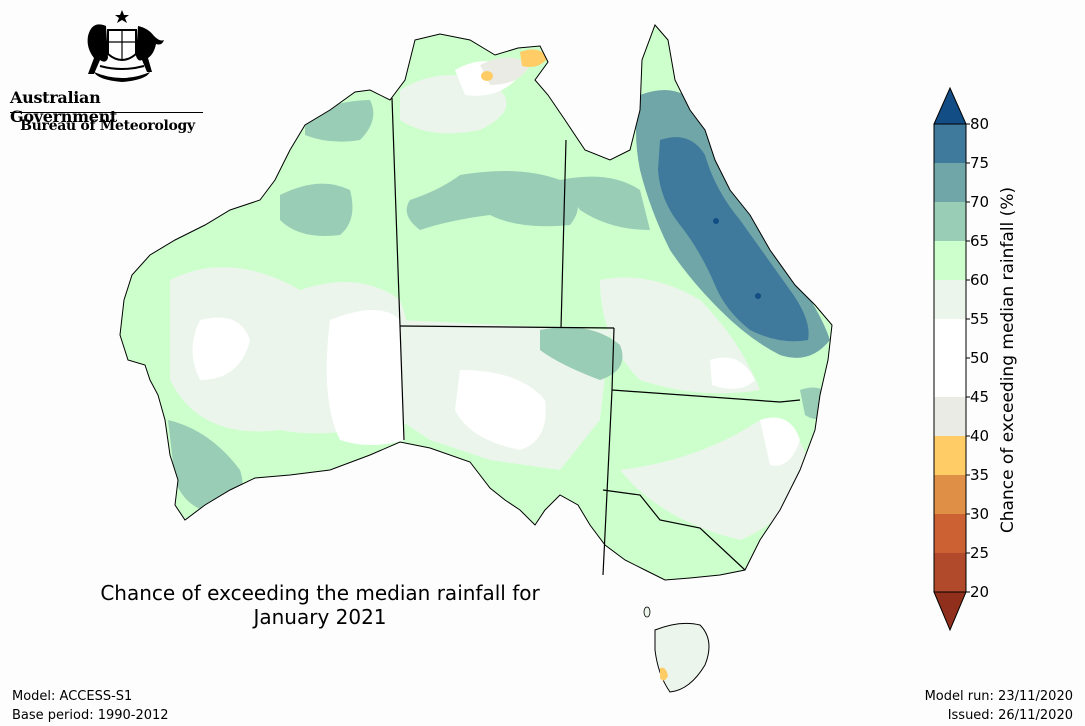  What do you see at coordinates (979, 202) in the screenshot?
I see `colorbar-tick-70: 70` at bounding box center [979, 202].